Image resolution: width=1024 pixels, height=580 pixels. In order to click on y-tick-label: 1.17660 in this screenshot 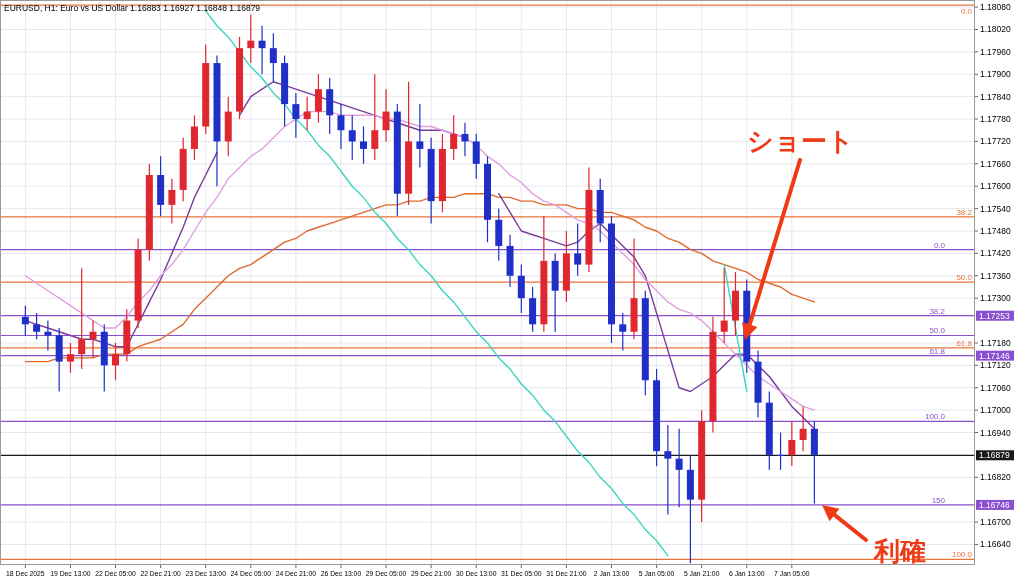, I will do `click(995, 163)`.